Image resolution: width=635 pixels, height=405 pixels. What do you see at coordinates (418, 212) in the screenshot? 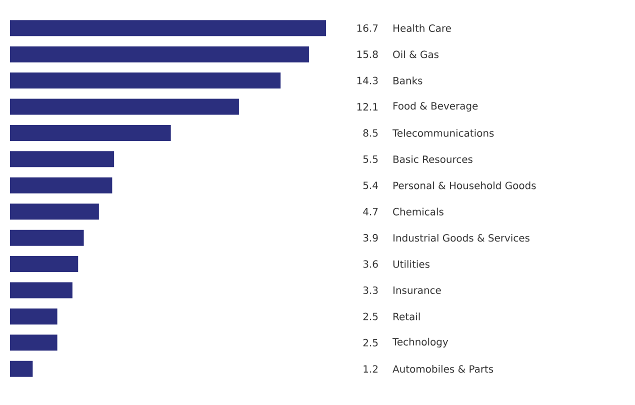
I see `y-tick-label: Chemicals` at bounding box center [418, 212].